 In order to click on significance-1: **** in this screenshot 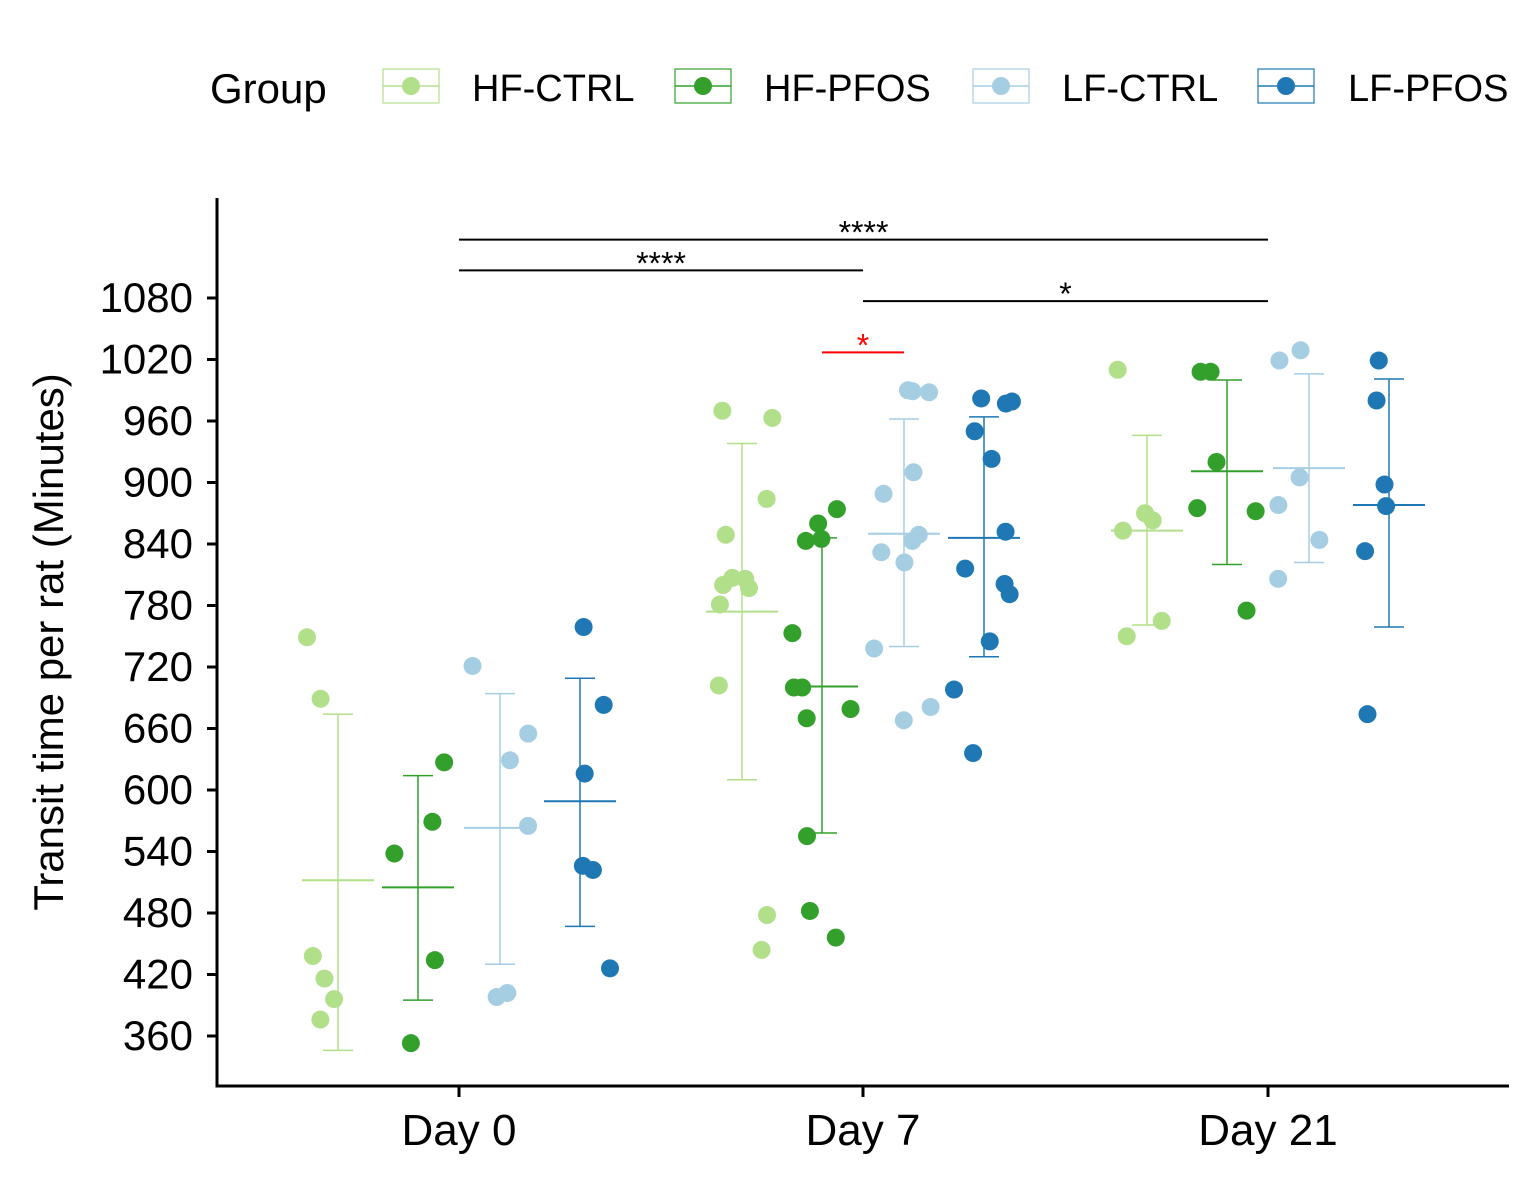, I will do `click(661, 263)`.